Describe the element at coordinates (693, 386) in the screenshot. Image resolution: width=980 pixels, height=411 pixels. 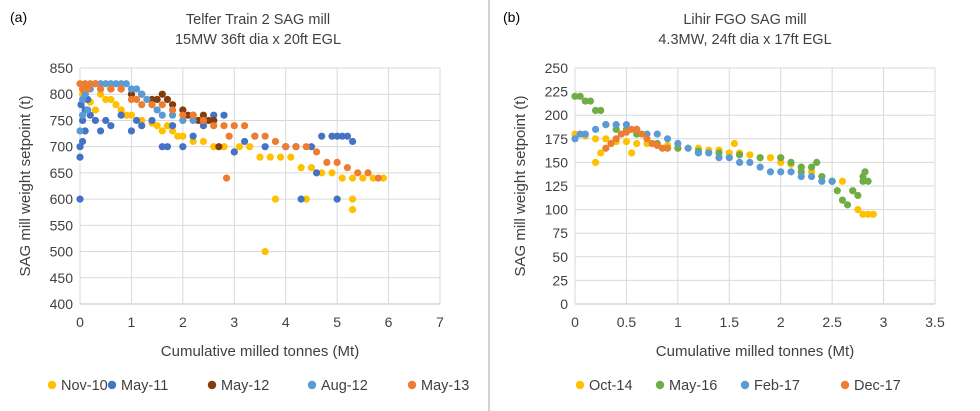
I see `legend-entry: May-16` at that location.